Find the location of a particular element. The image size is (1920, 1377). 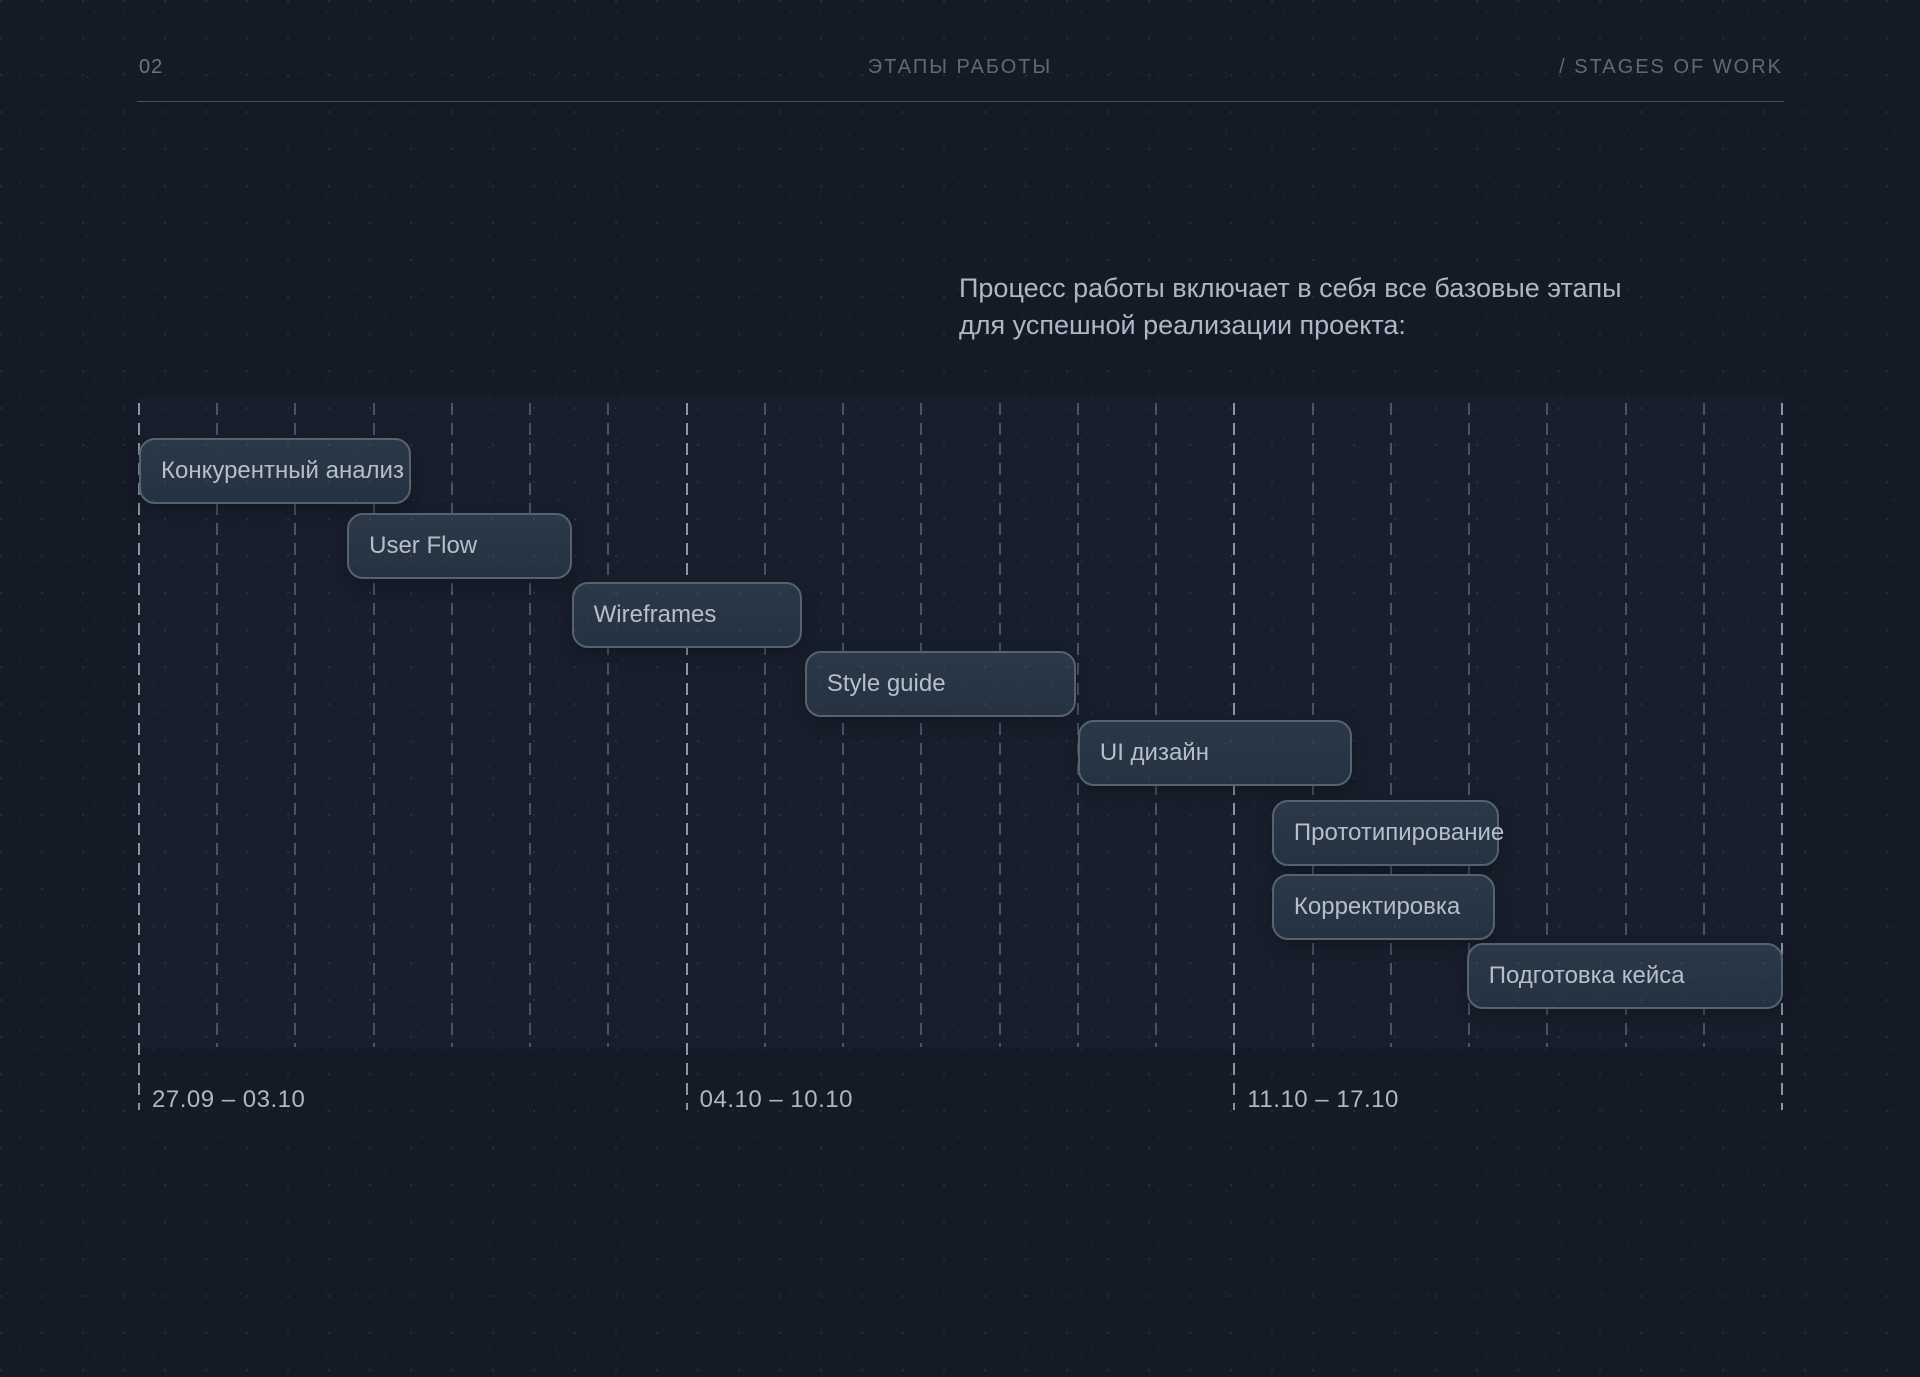

slide-number: 02 is located at coordinates (151, 67).